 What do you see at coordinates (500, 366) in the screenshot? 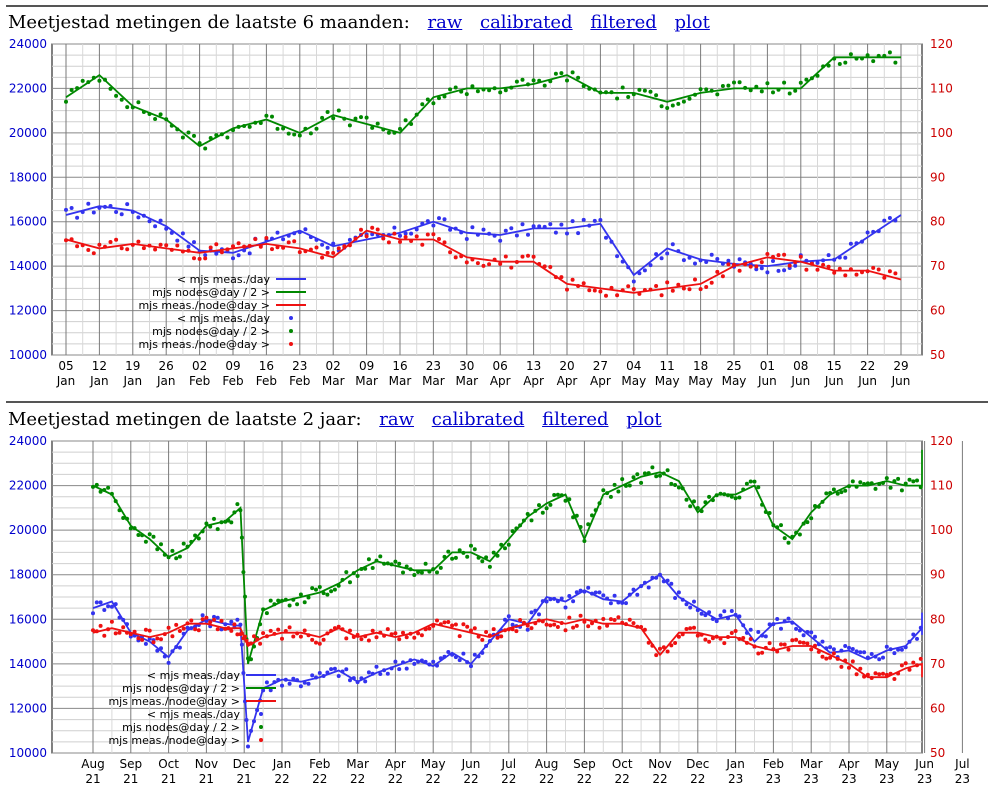
I see `x-tick-label: 06` at bounding box center [500, 366].